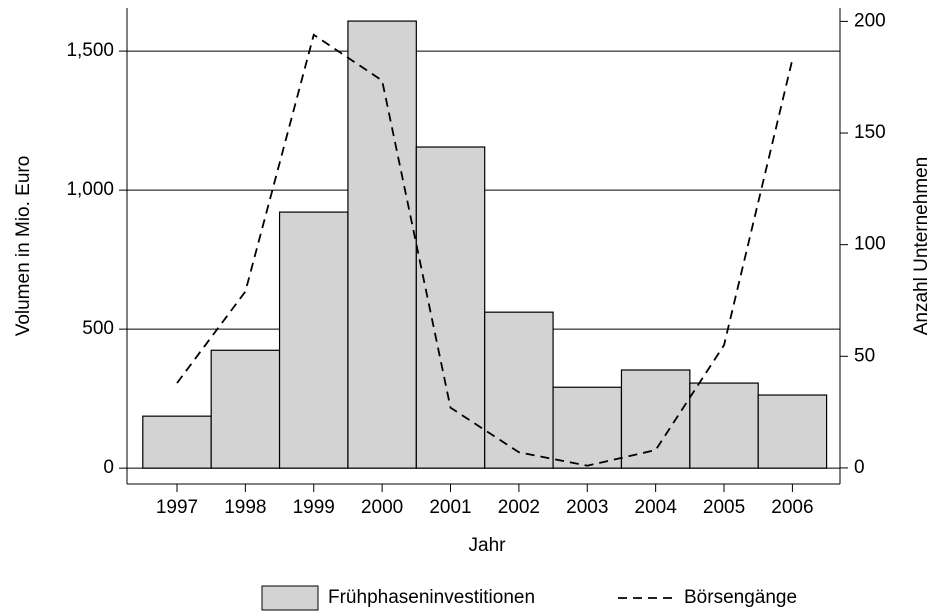 This screenshot has width=942, height=616. What do you see at coordinates (870, 132) in the screenshot?
I see `y2-tick-label: 150` at bounding box center [870, 132].